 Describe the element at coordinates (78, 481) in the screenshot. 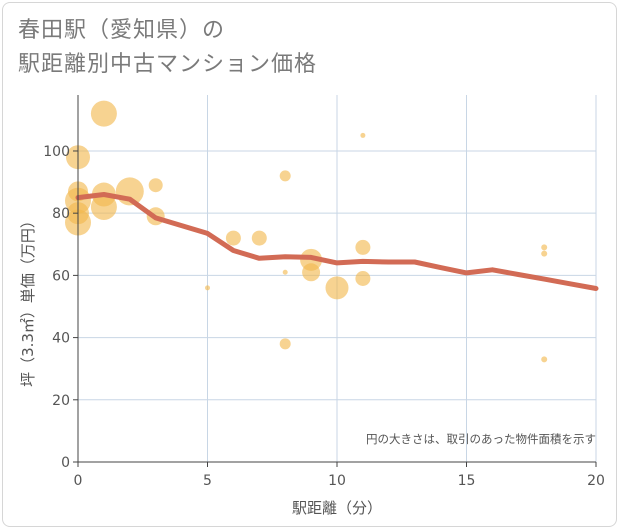

I see `x-tick-label: 0` at that location.